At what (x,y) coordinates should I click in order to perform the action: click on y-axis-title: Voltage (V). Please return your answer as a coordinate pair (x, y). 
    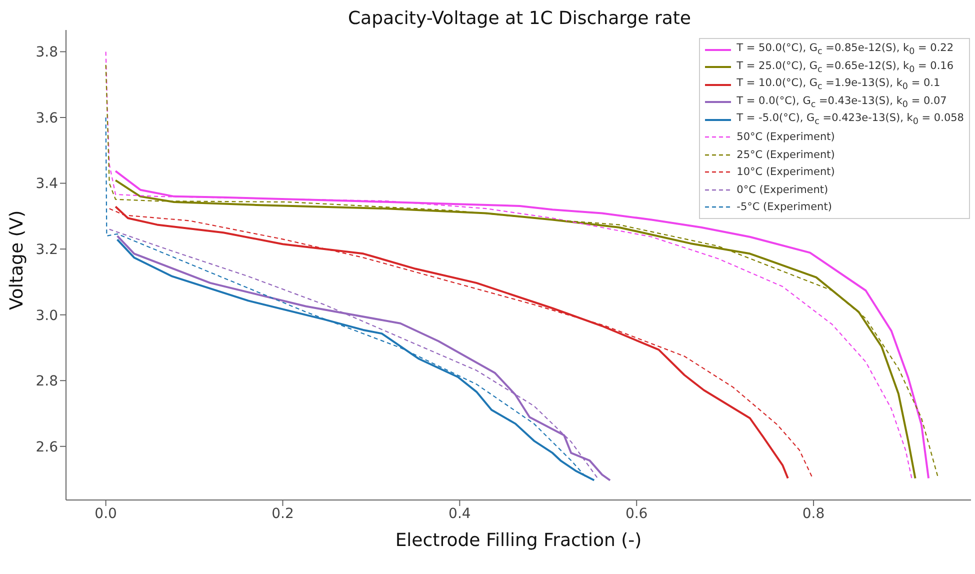
    Looking at the image, I should click on (17, 260).